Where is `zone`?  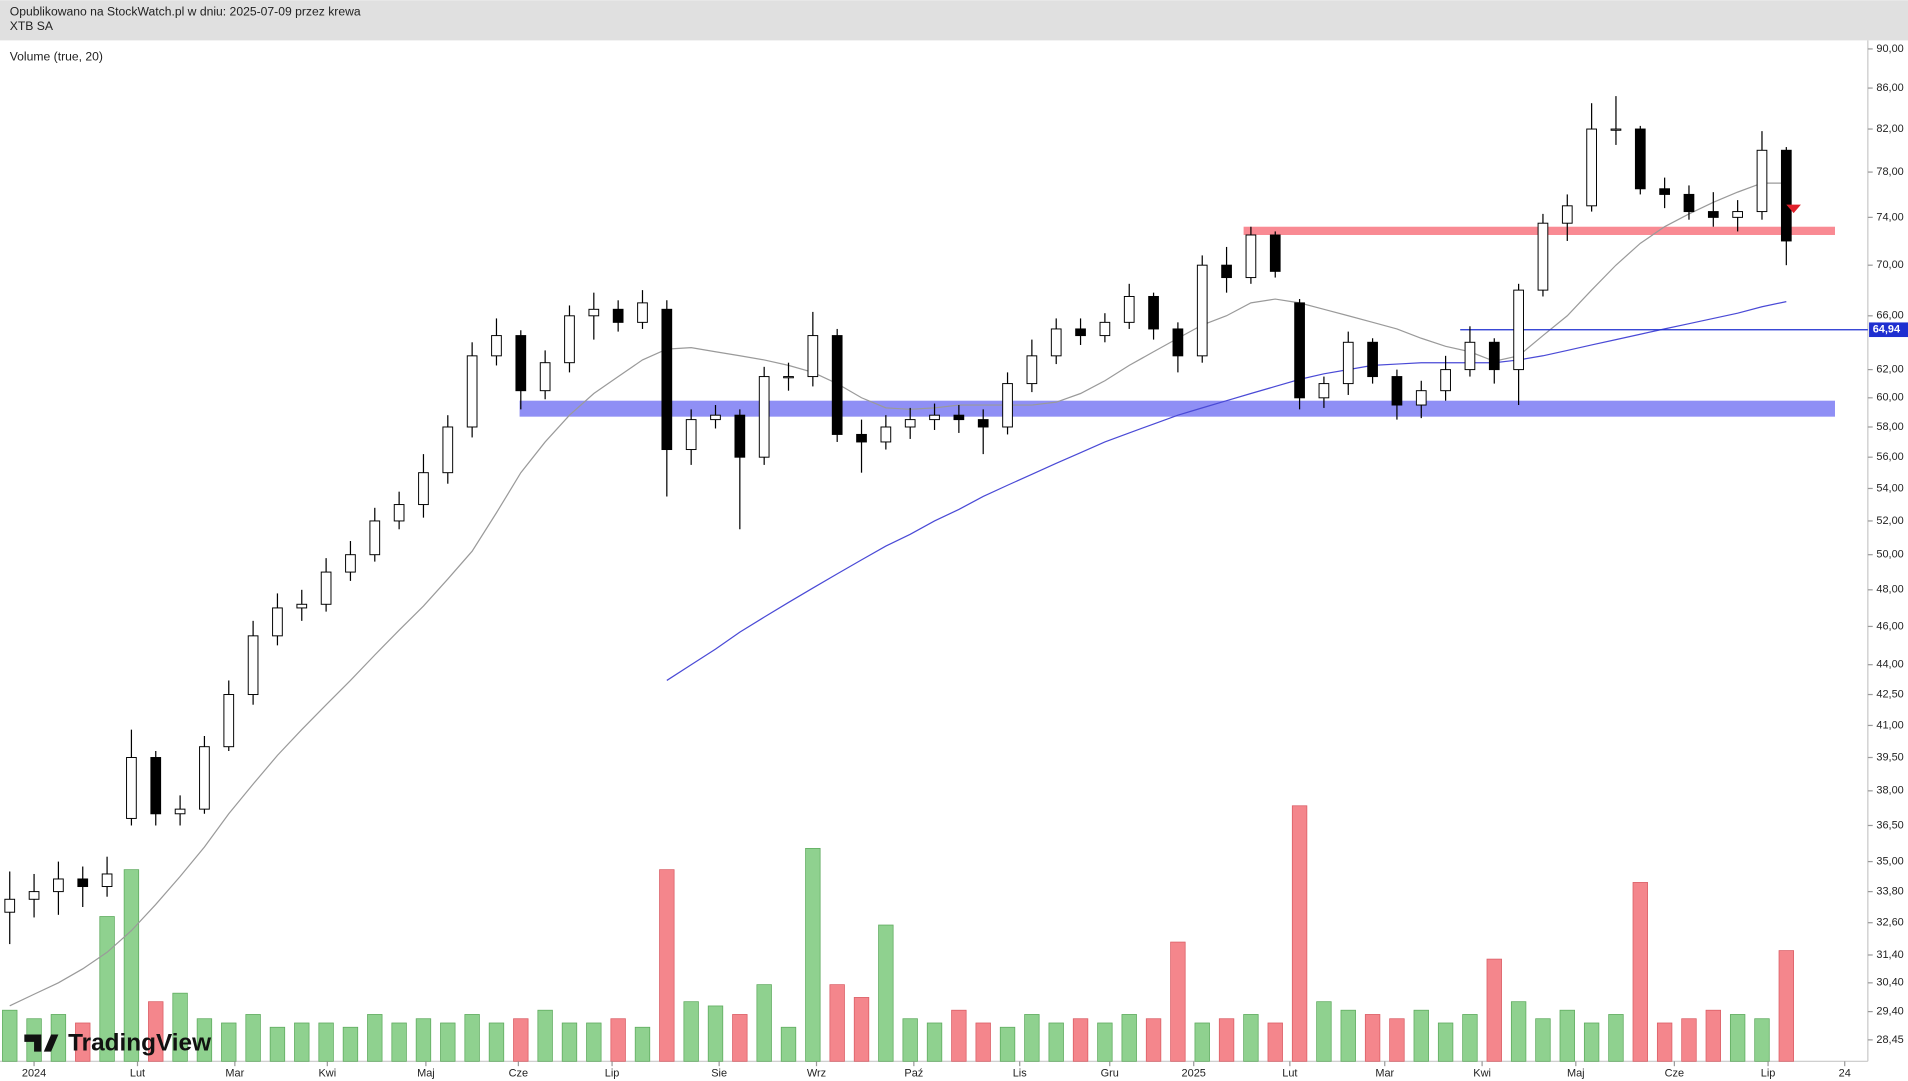
zone is located at coordinates (1177, 408).